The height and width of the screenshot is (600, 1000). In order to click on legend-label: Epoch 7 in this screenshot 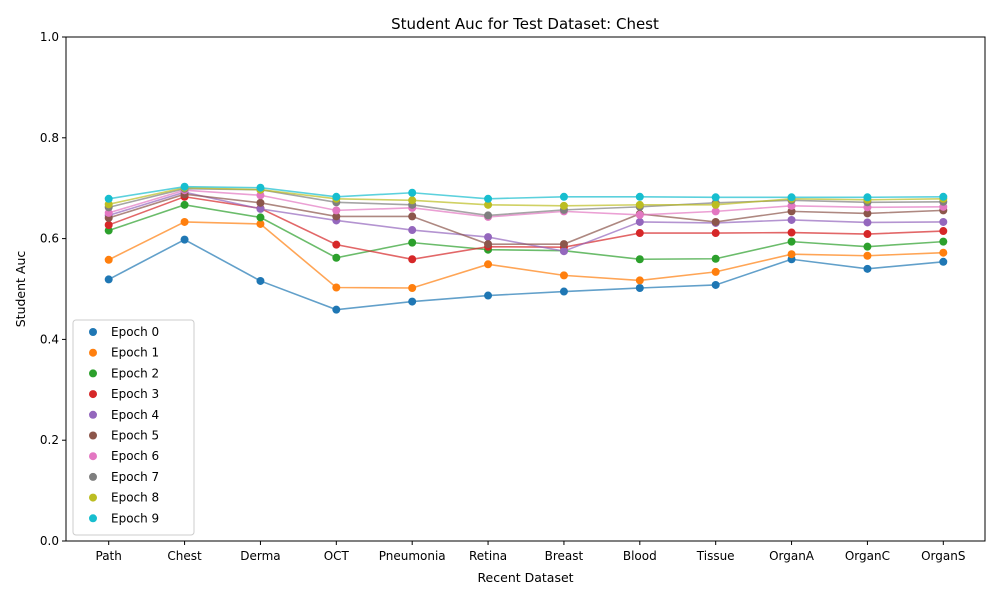, I will do `click(135, 477)`.